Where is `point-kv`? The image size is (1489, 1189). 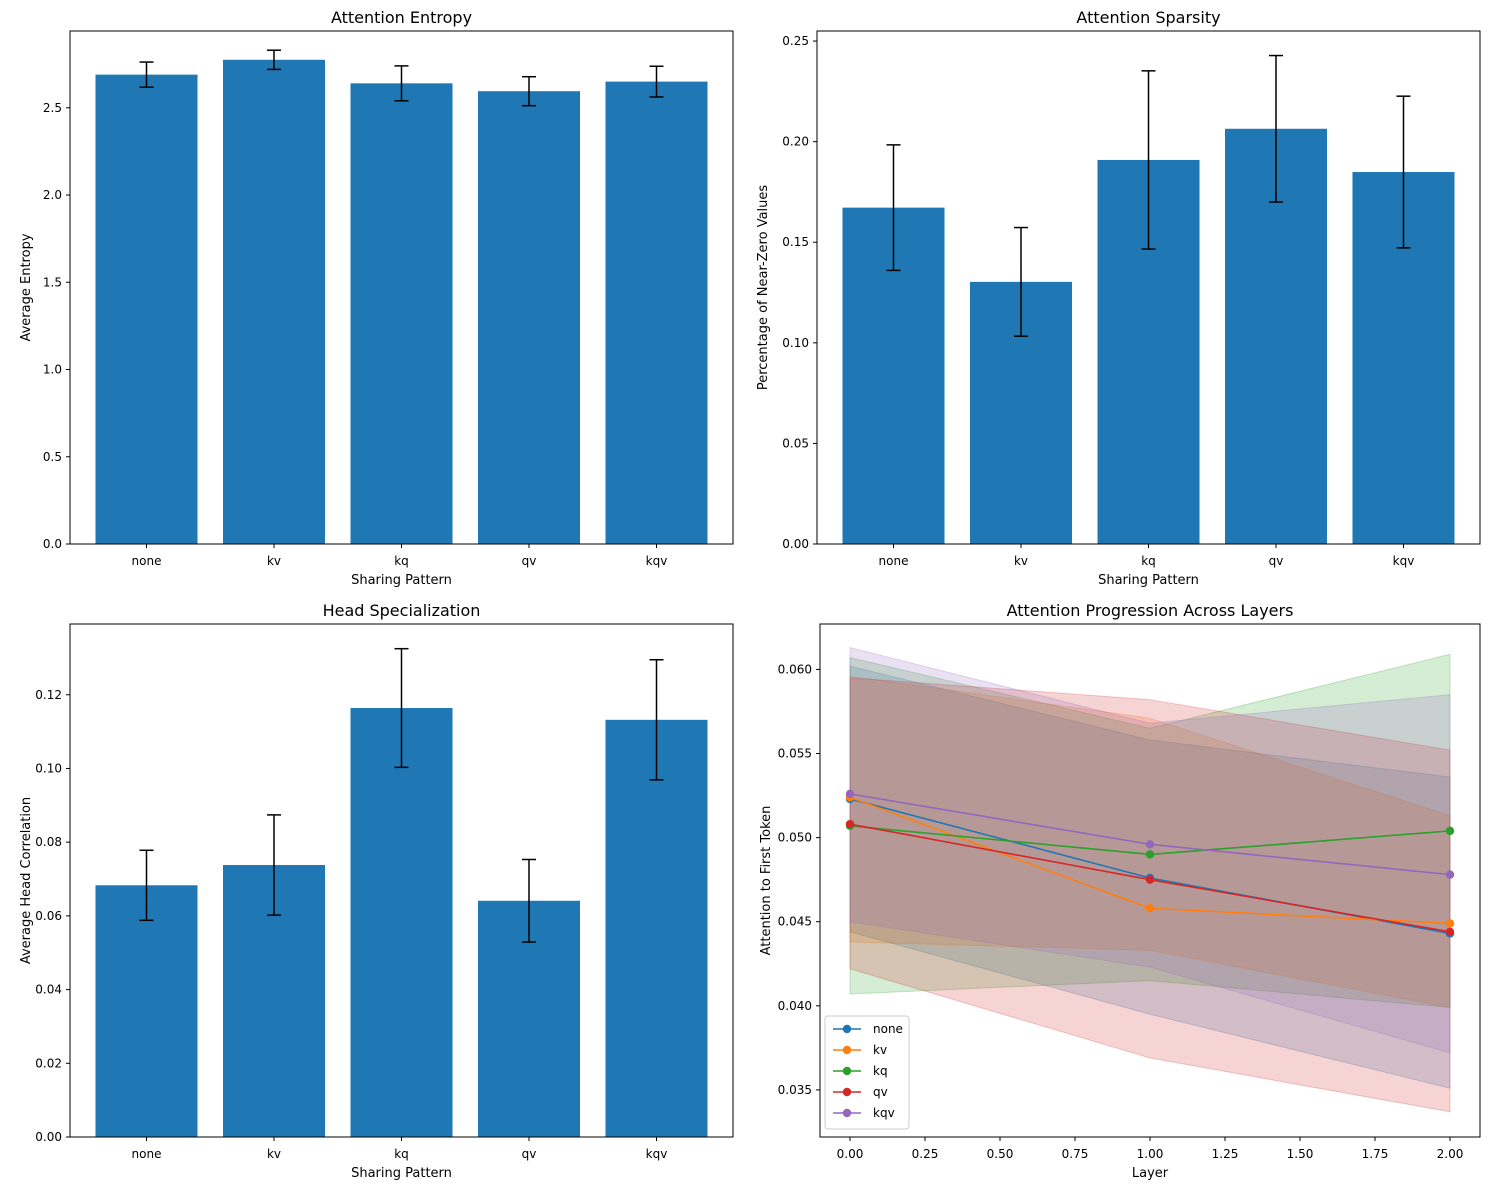
point-kv is located at coordinates (1150, 908).